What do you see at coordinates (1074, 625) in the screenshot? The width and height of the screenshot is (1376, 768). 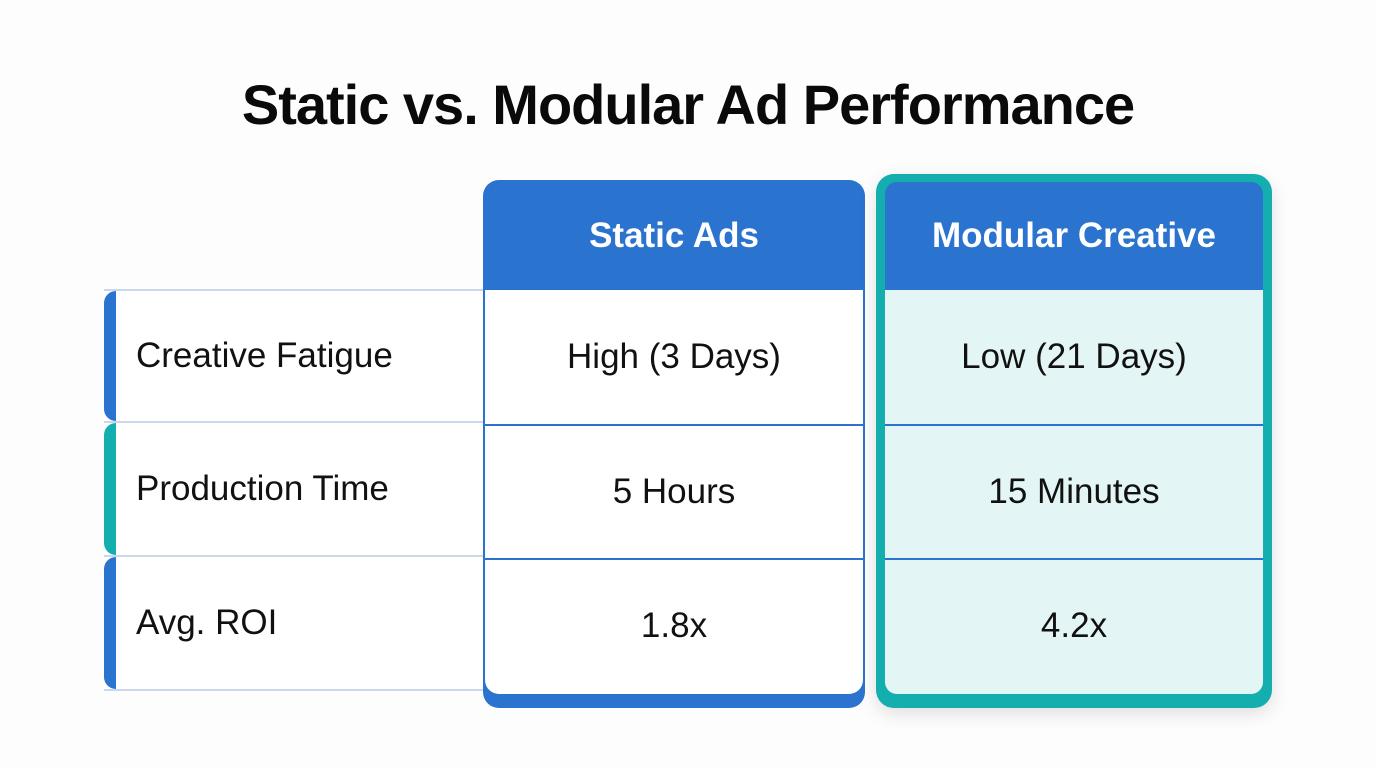 I see `cell-modular-avg-roi: 4.2x` at bounding box center [1074, 625].